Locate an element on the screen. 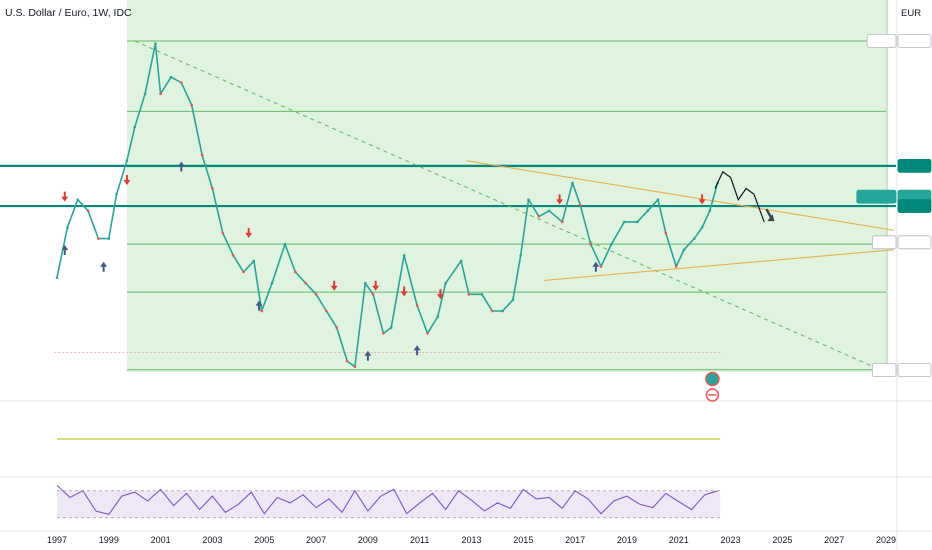 This screenshot has width=932, height=550. time-tick-label: 1997 is located at coordinates (57, 540).